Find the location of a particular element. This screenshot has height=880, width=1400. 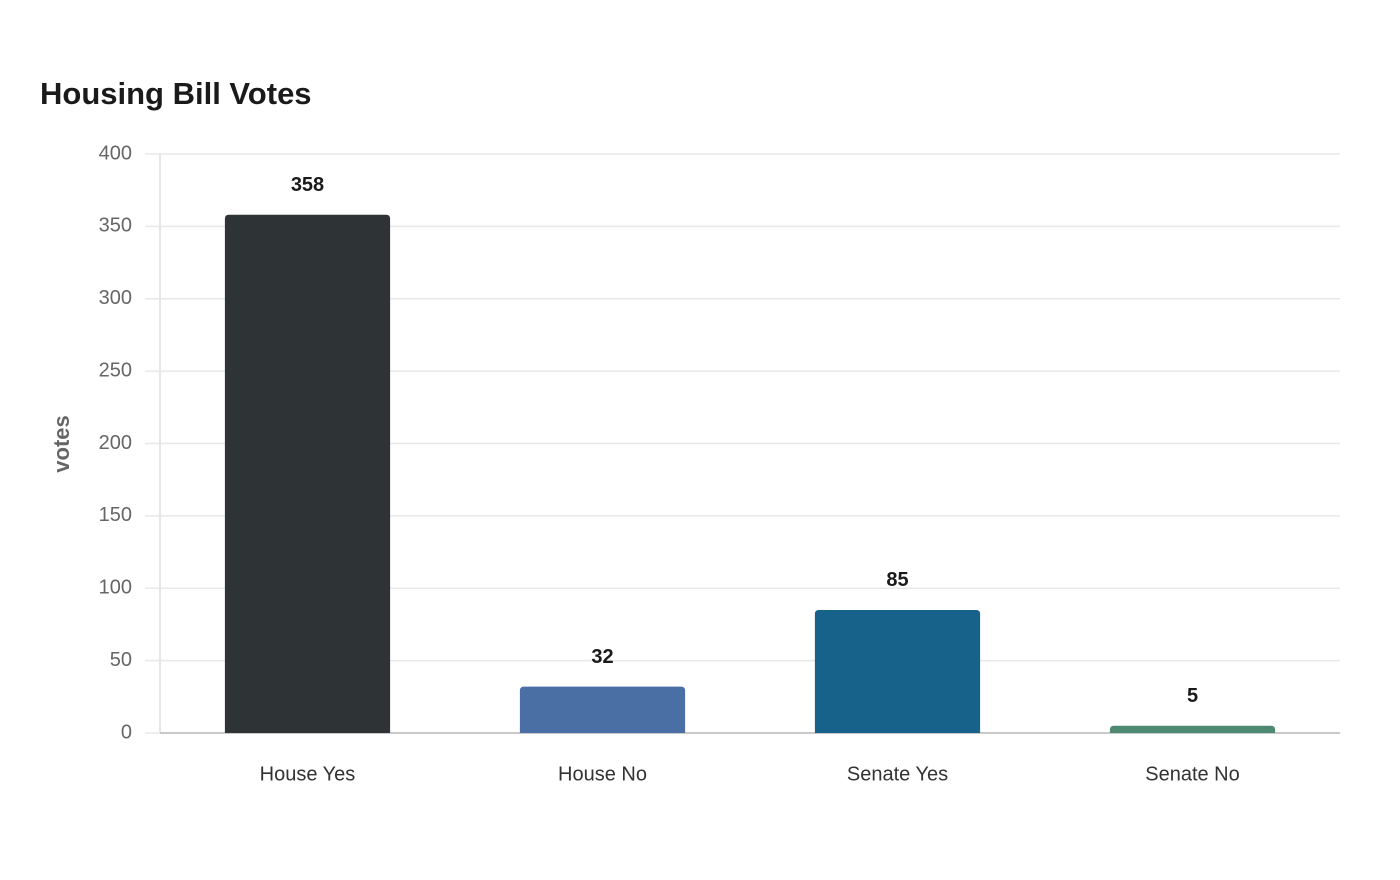

chart-title: Housing Bill Votes is located at coordinates (176, 93).